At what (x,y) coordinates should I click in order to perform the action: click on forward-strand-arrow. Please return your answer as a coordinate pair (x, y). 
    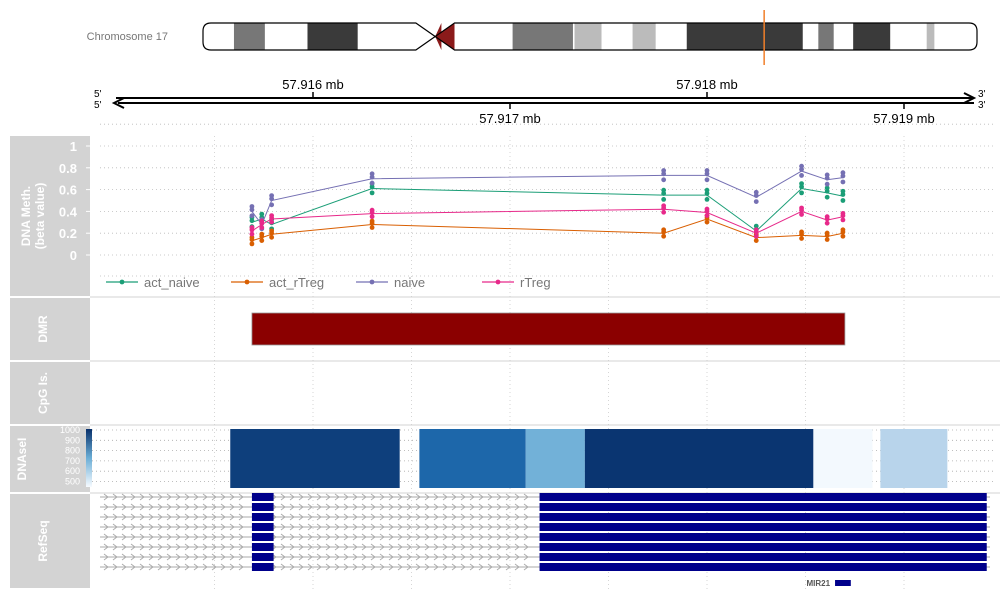
    Looking at the image, I should click on (970, 98).